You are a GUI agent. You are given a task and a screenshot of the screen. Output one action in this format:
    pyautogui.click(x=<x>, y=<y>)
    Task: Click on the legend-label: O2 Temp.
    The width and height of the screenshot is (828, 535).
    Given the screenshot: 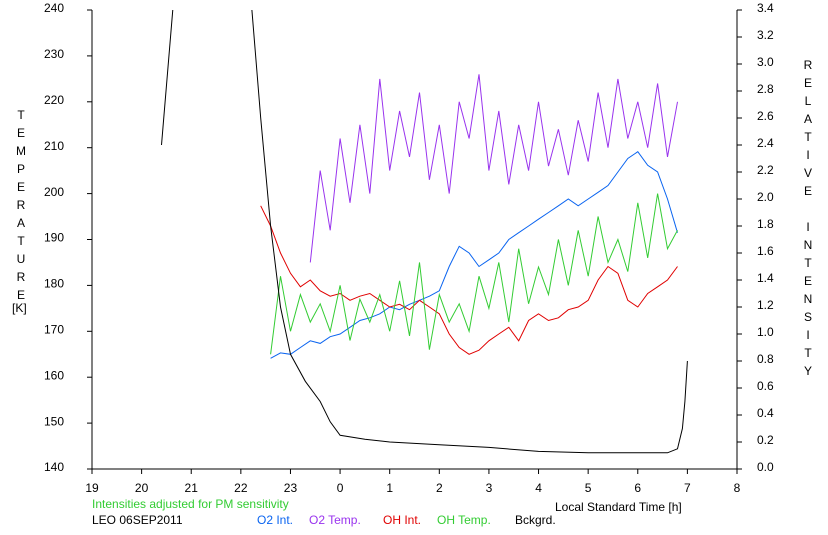 What is the action you would take?
    pyautogui.click(x=335, y=520)
    